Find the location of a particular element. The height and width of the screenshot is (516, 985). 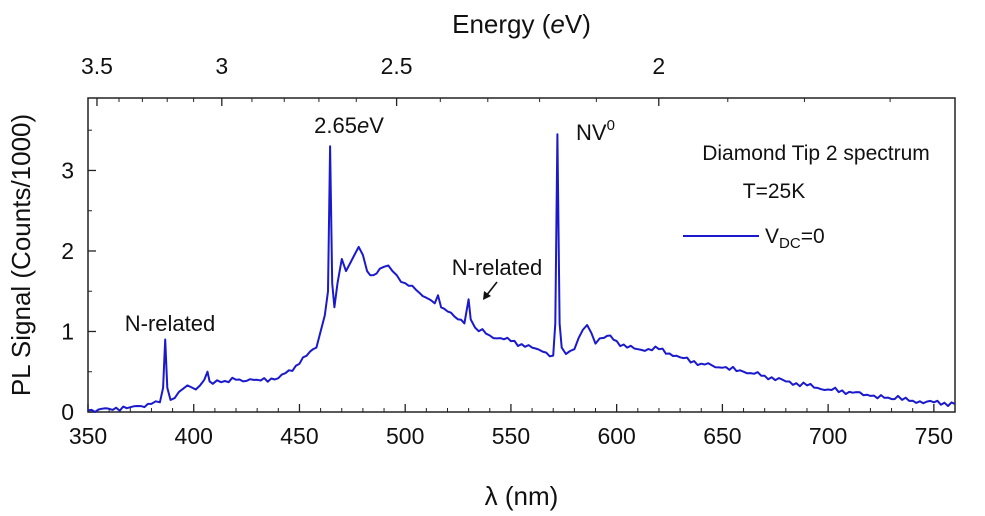

x-axis-ticks: 350 400 450 500 550 600 650 700 750 is located at coordinates (511, 426).